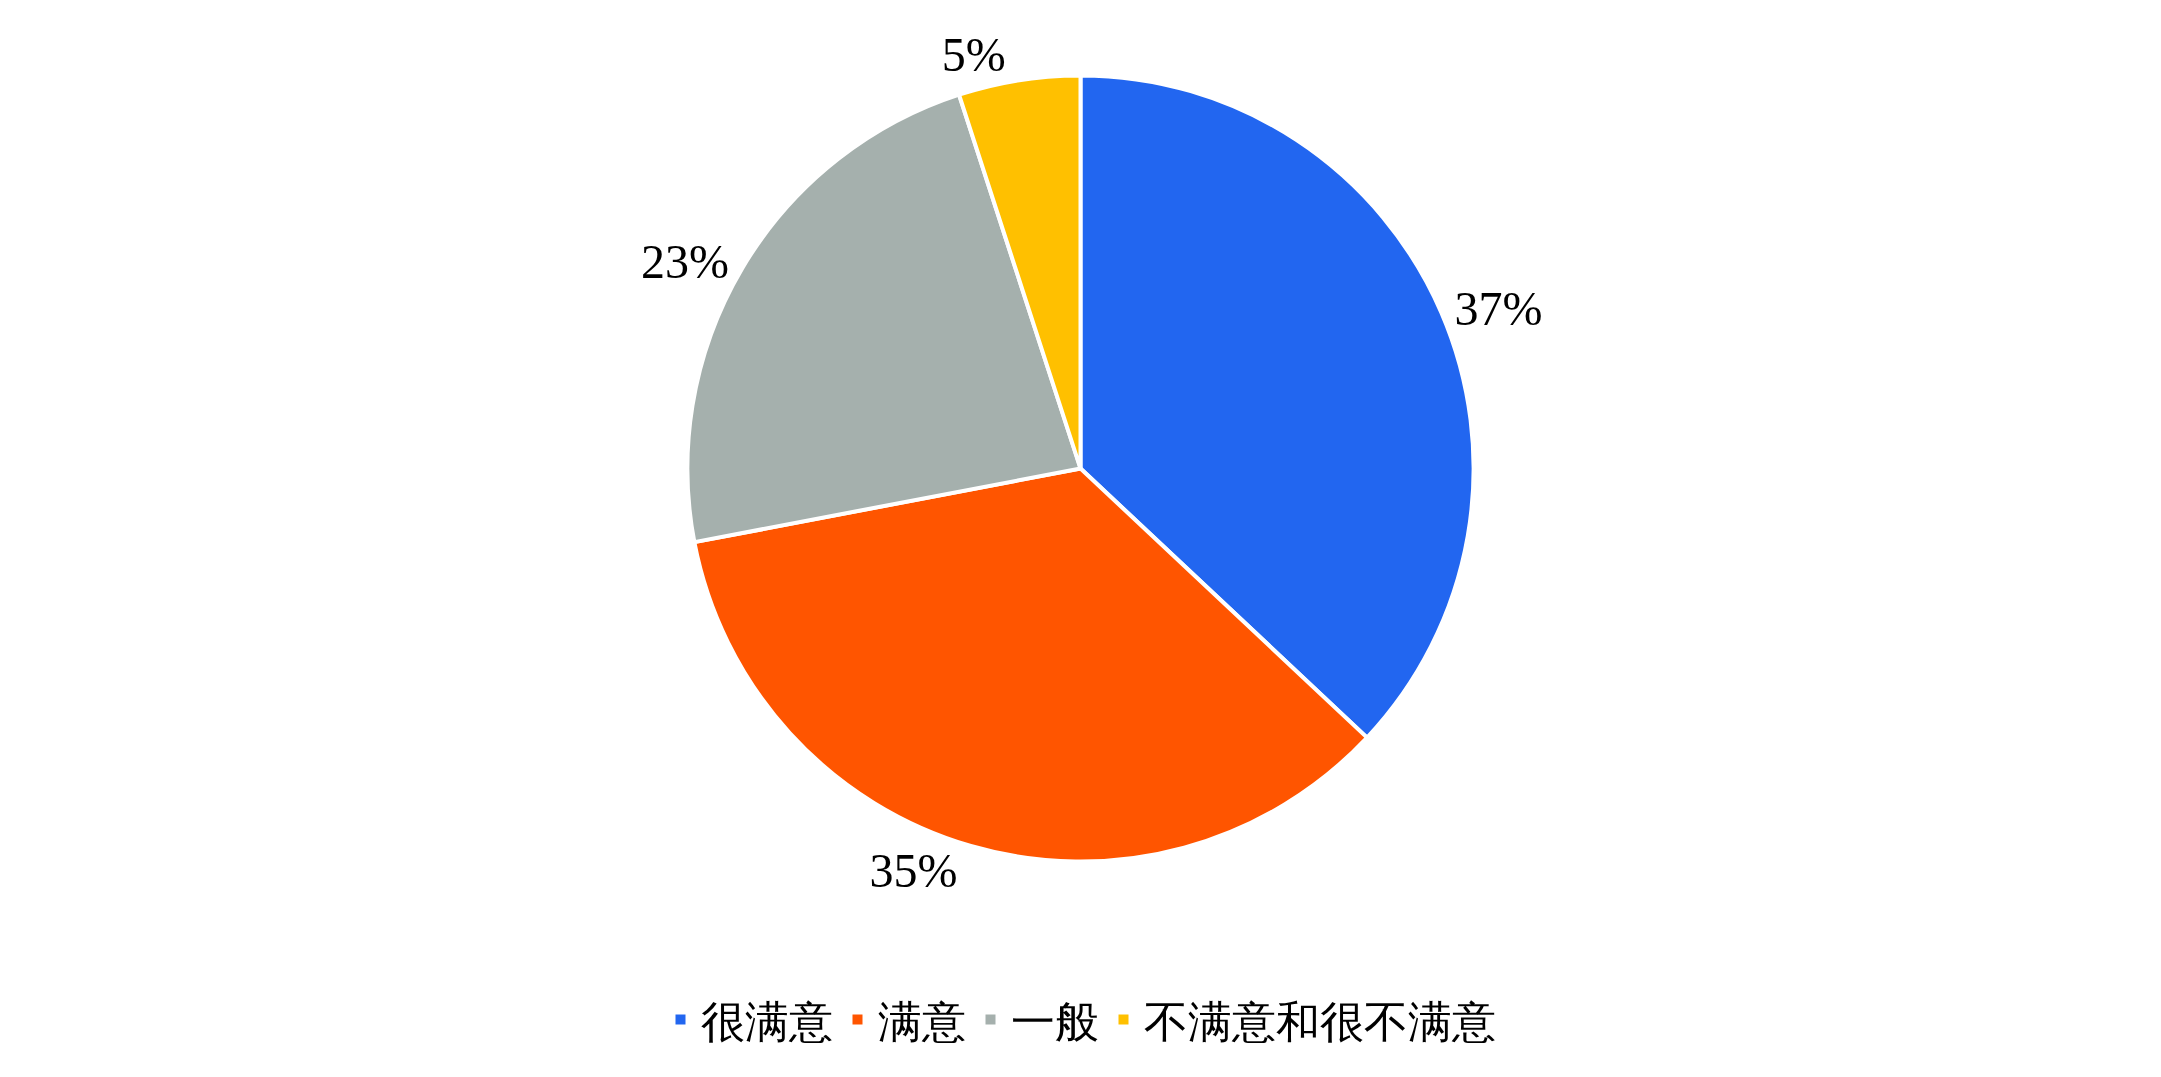 This screenshot has width=2161, height=1077. Describe the element at coordinates (1319, 1021) in the screenshot. I see `legend-label: 不满意和很不满意` at that location.